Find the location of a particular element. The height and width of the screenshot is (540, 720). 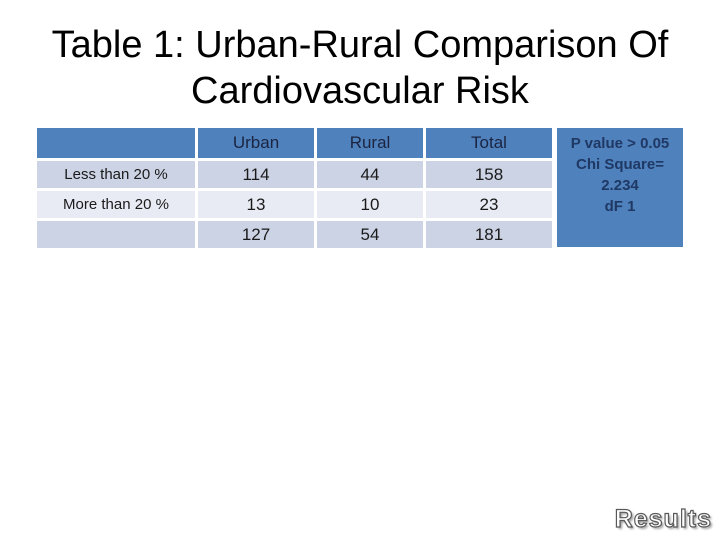

row-less-than-label: Less than 20 % is located at coordinates (116, 174).